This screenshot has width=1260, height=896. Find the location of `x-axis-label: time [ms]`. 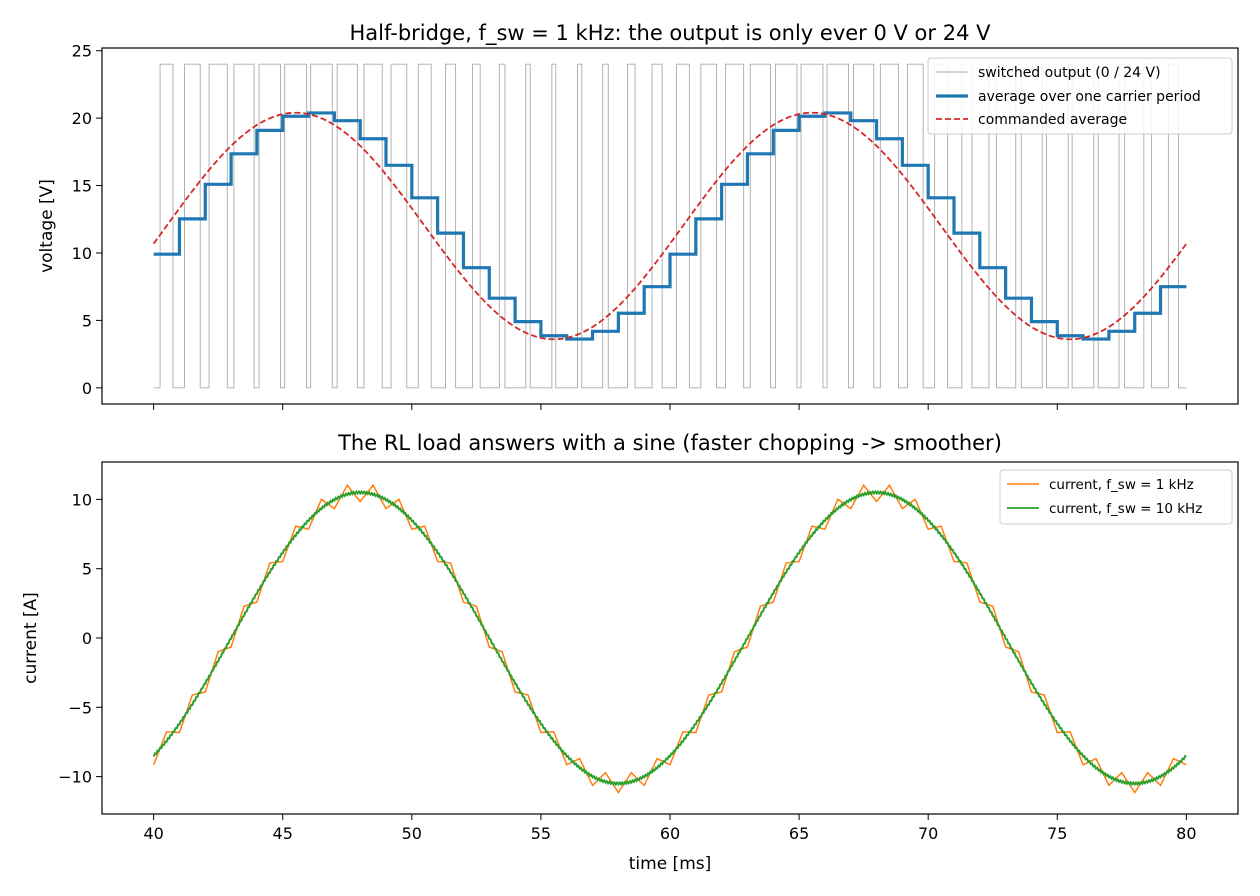

x-axis-label: time [ms] is located at coordinates (670, 864).